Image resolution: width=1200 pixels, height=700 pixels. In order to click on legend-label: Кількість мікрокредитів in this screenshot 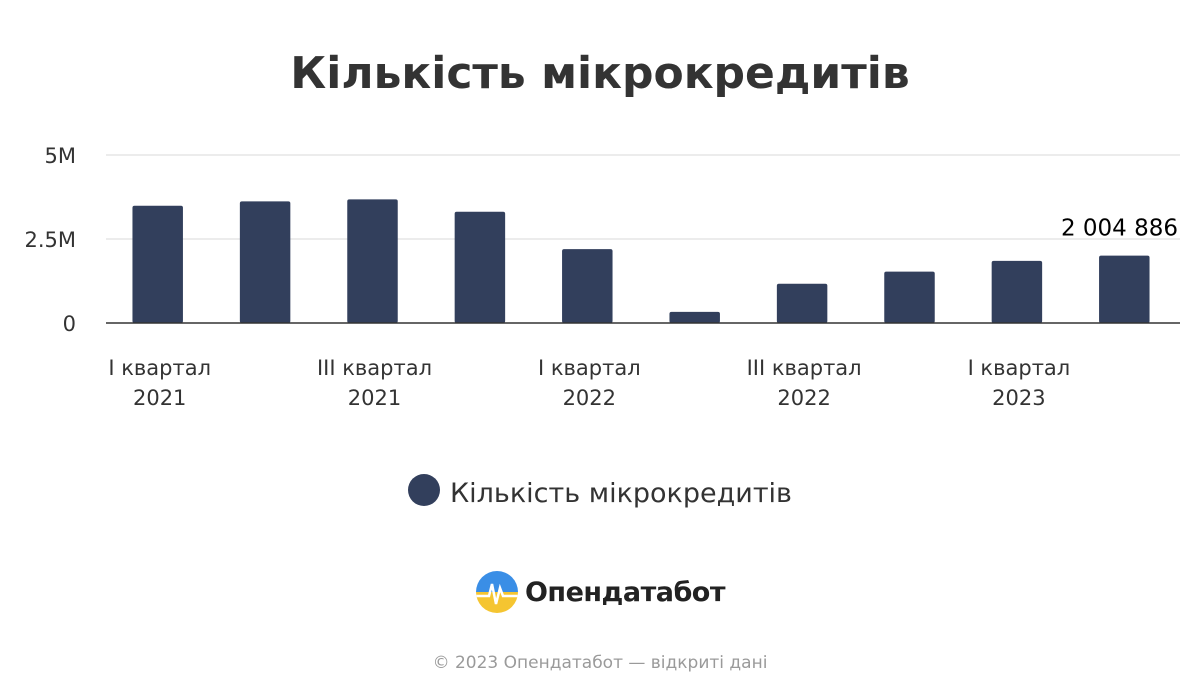, I will do `click(621, 493)`.